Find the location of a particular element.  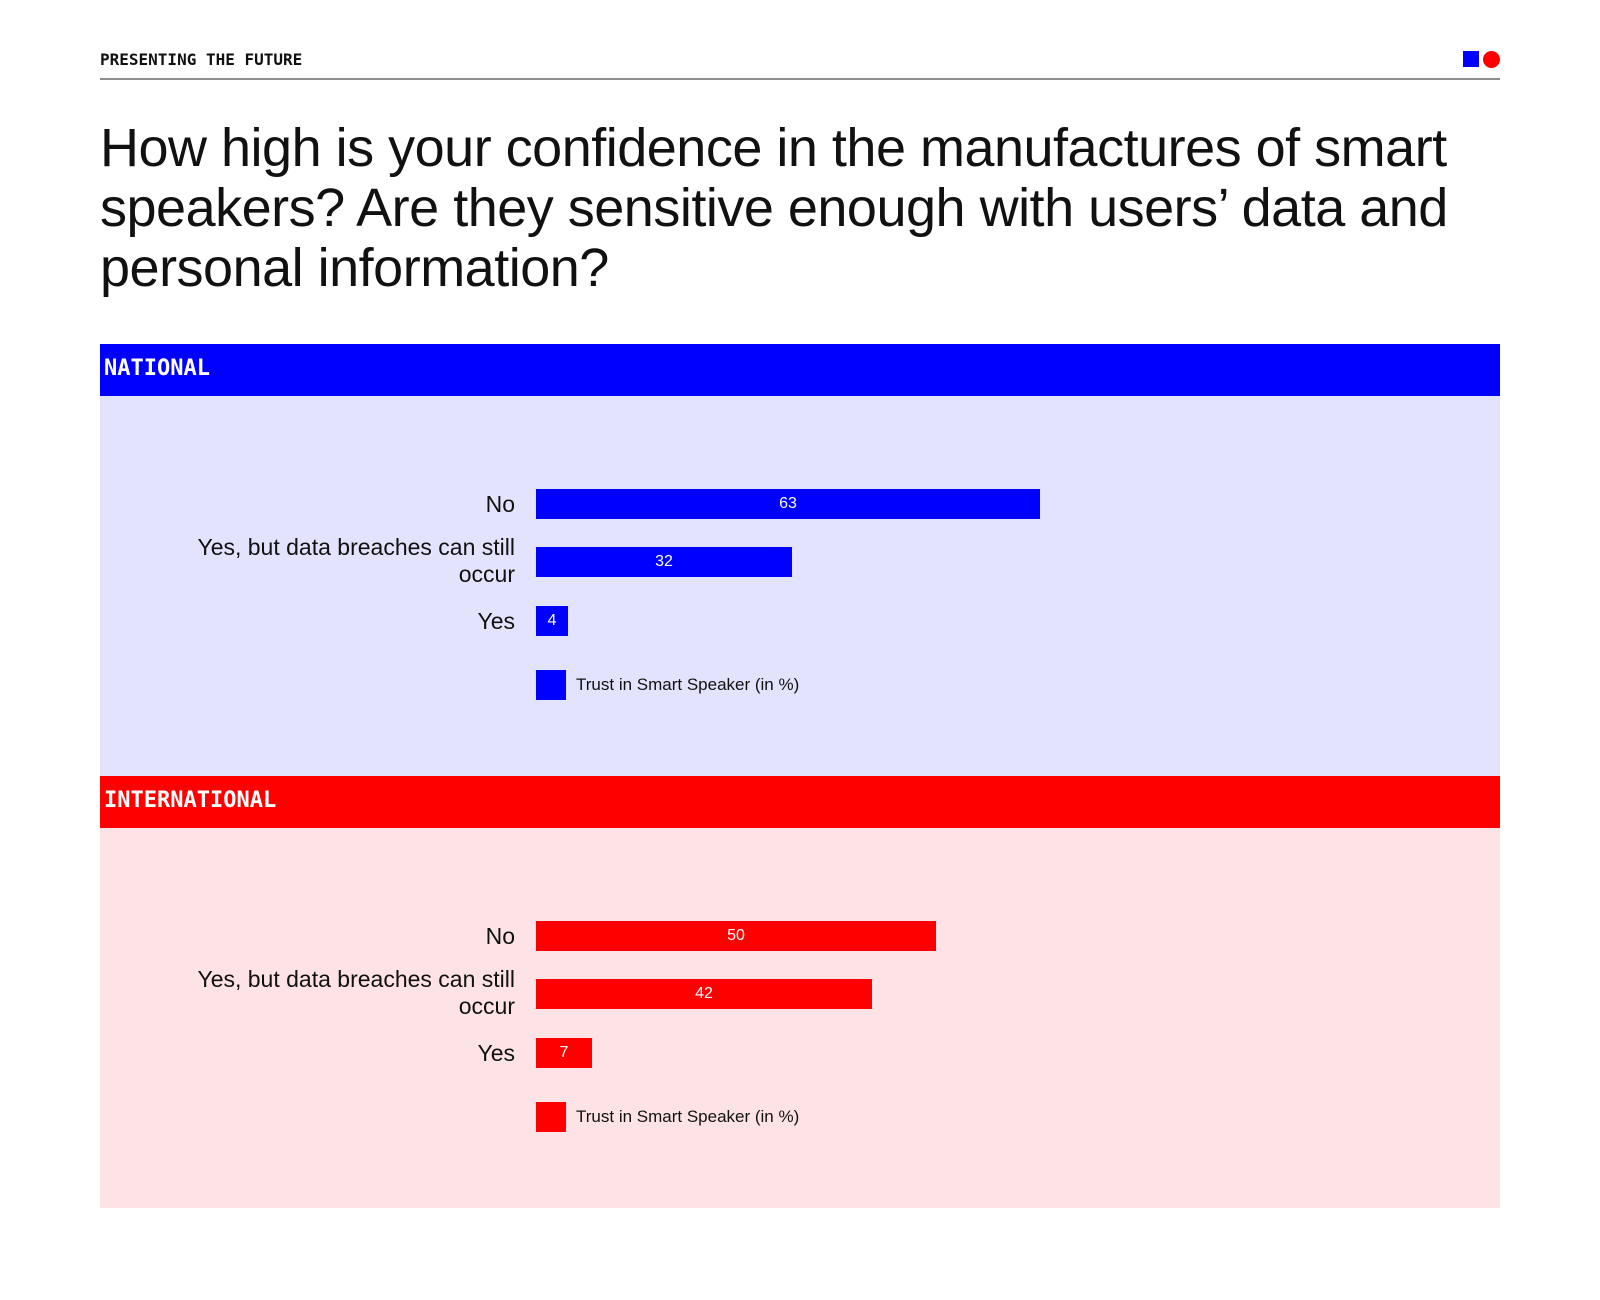

logo-square-icon is located at coordinates (1471, 59).